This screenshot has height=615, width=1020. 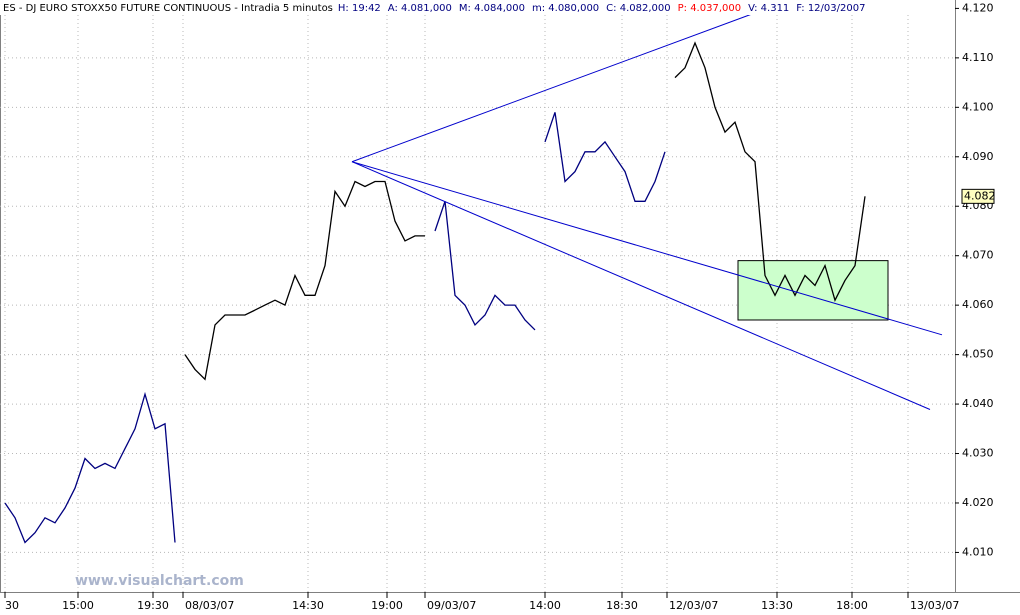 I want to click on y-tick-label: 4.120, so click(x=978, y=7).